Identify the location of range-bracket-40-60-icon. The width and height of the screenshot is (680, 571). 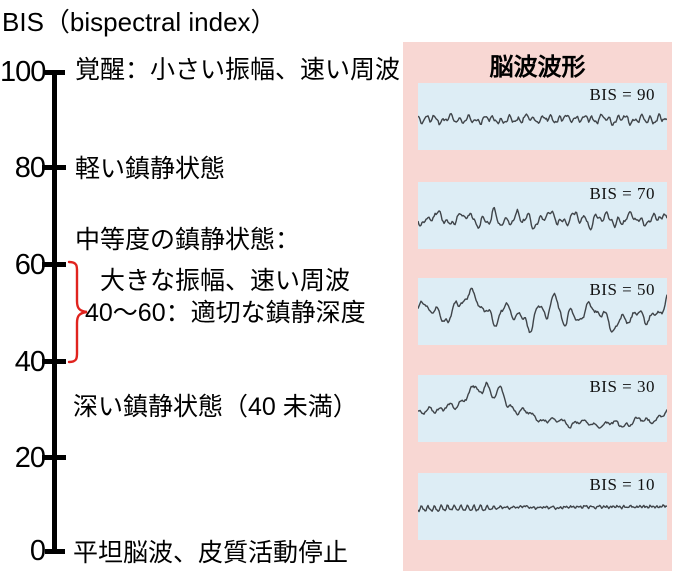
(77, 312).